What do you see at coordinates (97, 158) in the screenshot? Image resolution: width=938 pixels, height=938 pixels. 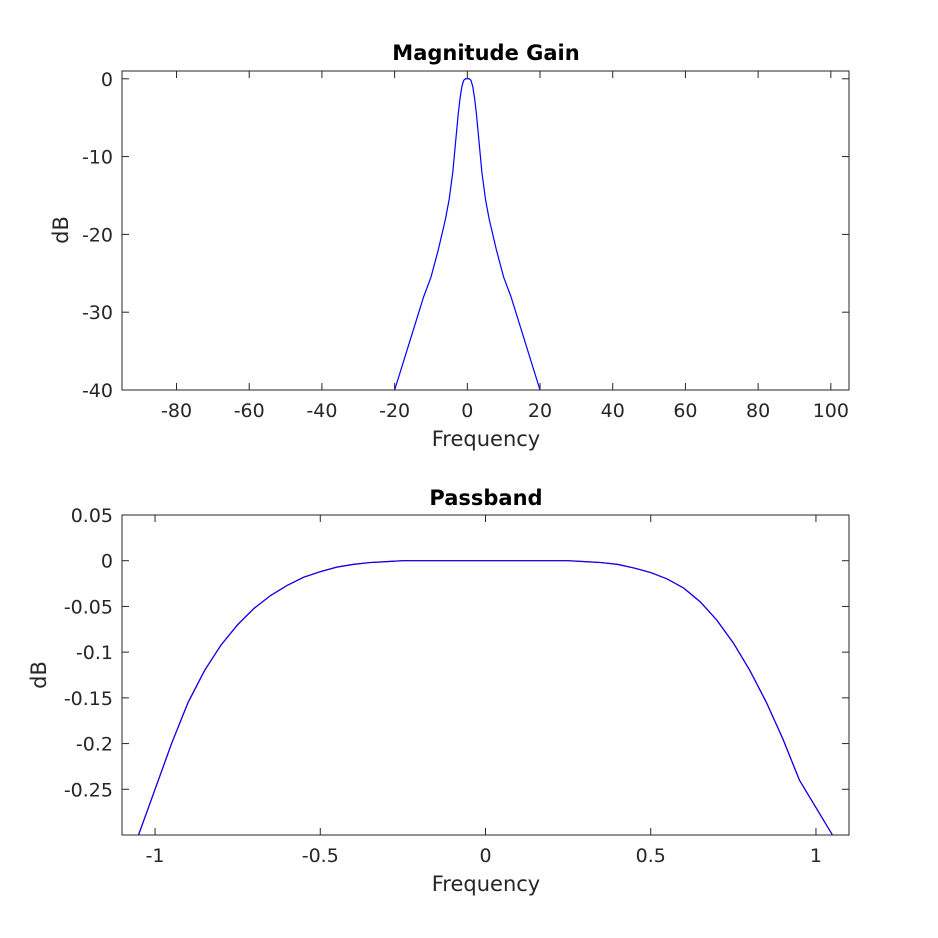 I see `y-tick-label: -10` at bounding box center [97, 158].